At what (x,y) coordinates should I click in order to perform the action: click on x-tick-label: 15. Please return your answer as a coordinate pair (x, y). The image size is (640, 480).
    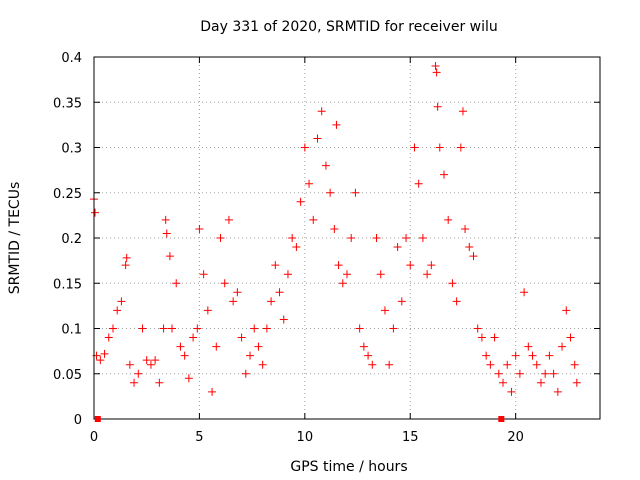
    Looking at the image, I should click on (410, 437).